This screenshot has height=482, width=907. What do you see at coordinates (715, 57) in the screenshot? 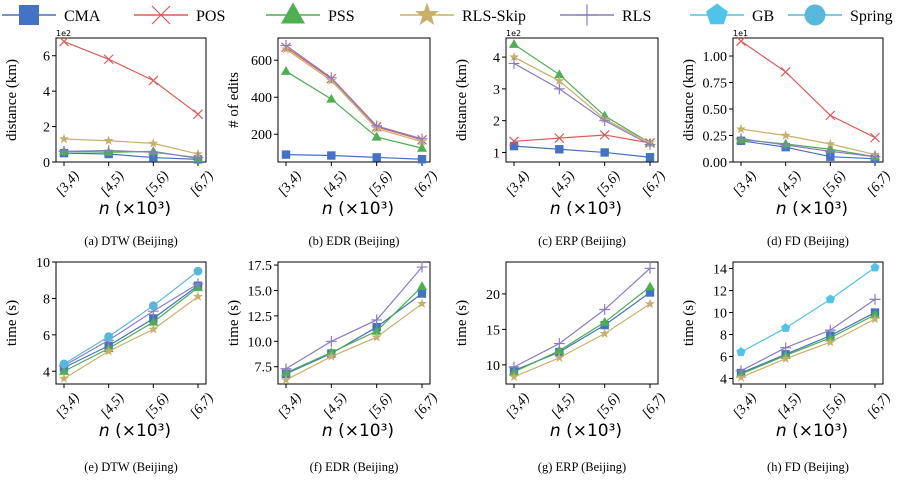
I see `y-tick-label: 1.00` at bounding box center [715, 57].